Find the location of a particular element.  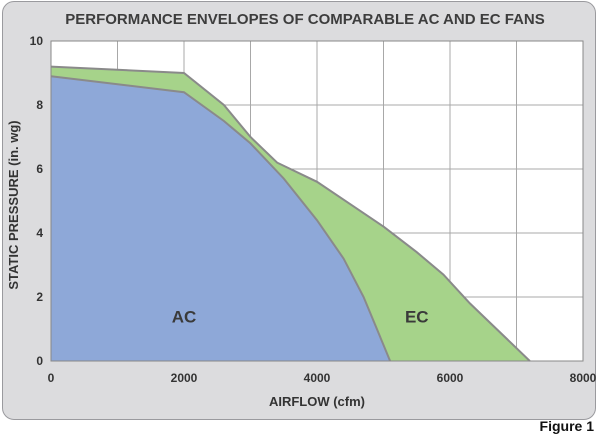

y-tick-label: 8 is located at coordinates (39, 105).